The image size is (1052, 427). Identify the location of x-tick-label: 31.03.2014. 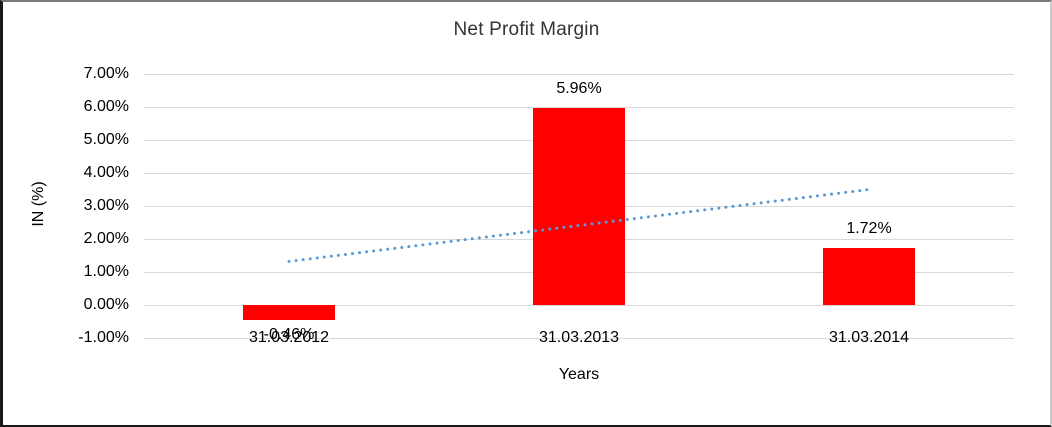
(869, 337).